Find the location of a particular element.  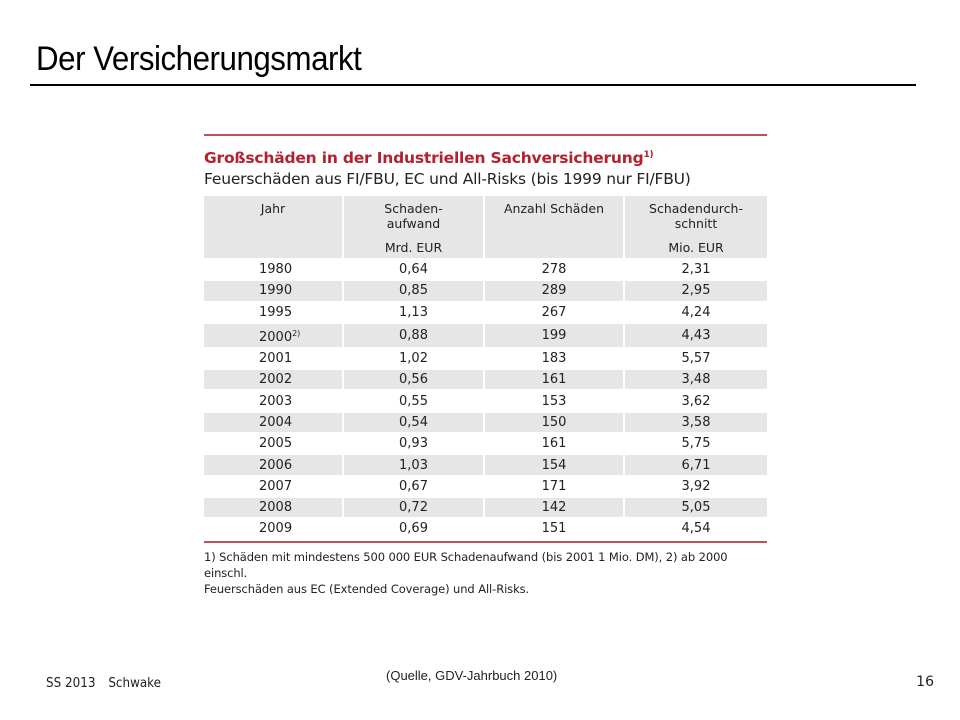

cell-anzahl: 161 is located at coordinates (555, 379).